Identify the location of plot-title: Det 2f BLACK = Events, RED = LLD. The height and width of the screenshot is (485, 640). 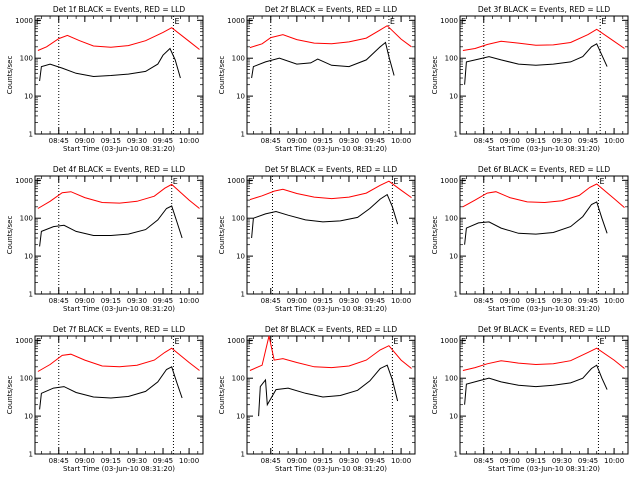
(331, 9).